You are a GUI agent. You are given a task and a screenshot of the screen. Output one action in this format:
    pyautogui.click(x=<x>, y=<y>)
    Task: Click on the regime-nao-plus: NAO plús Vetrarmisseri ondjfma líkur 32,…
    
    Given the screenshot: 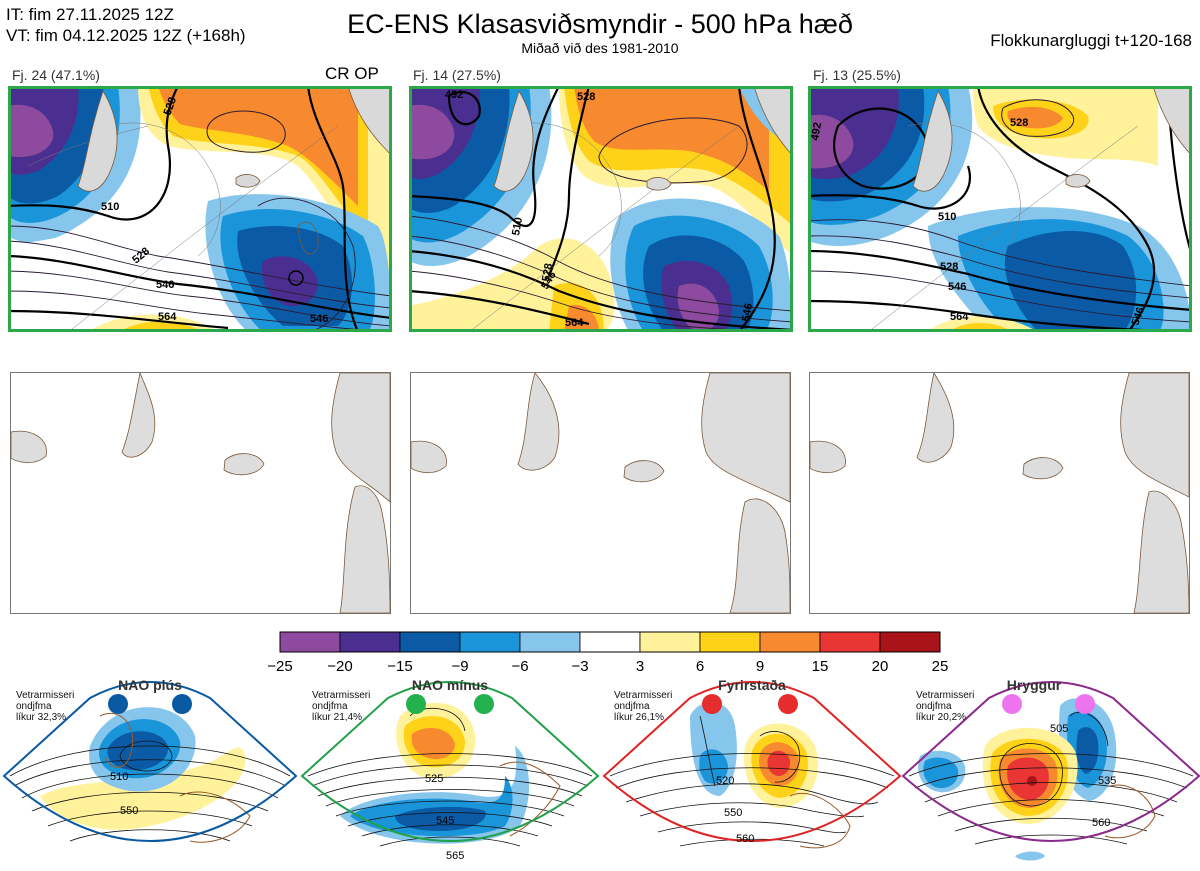 What is the action you would take?
    pyautogui.click(x=150, y=760)
    